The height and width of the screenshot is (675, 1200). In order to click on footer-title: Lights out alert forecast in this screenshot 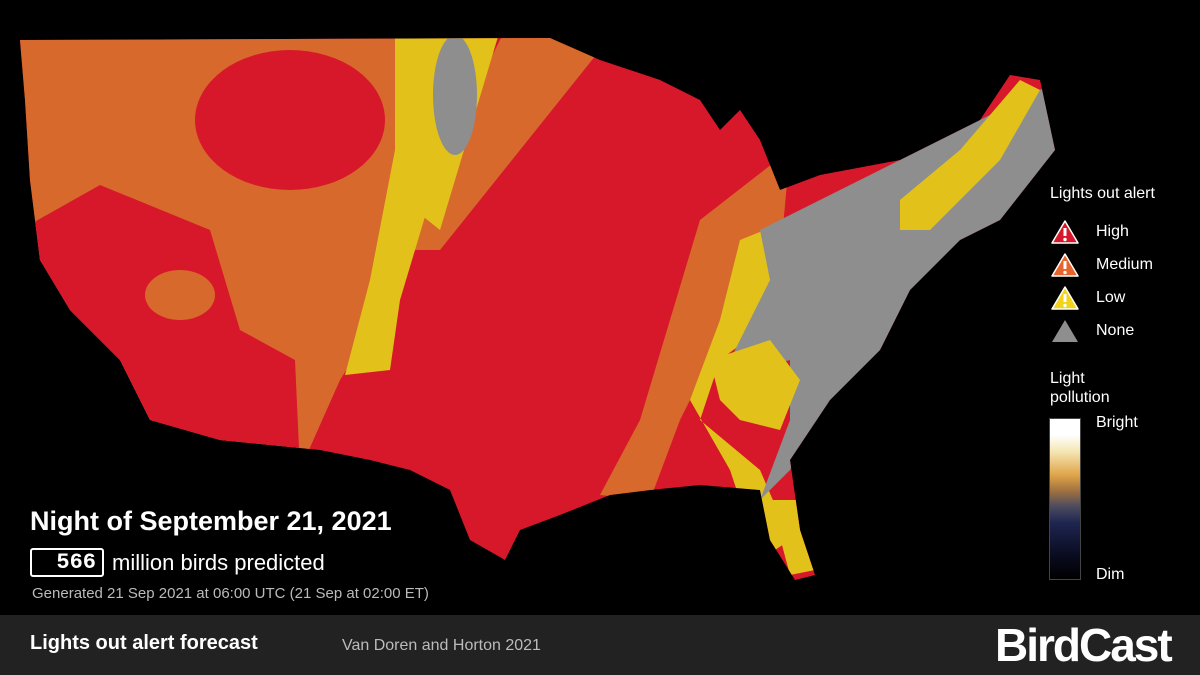, I will do `click(144, 643)`.